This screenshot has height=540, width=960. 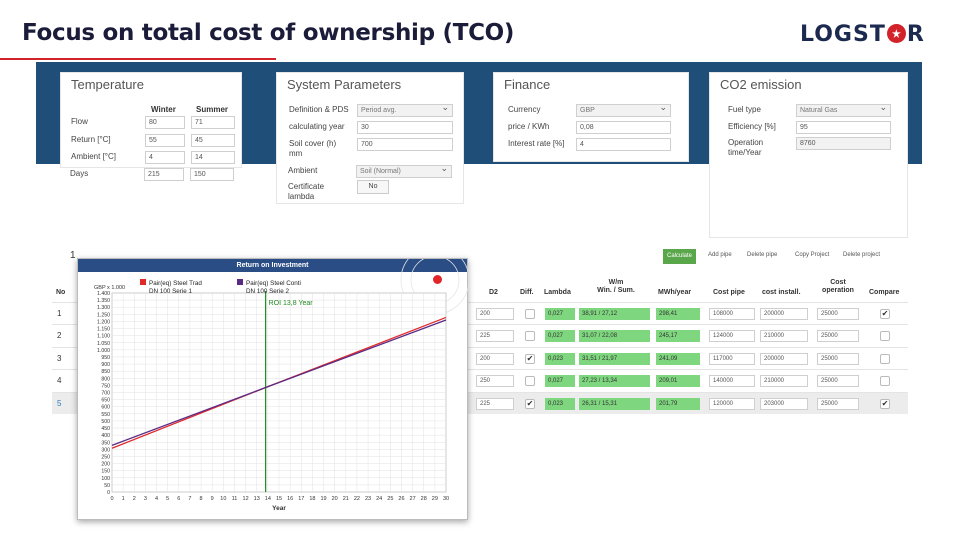 I want to click on currency-label: Currency, so click(x=524, y=109).